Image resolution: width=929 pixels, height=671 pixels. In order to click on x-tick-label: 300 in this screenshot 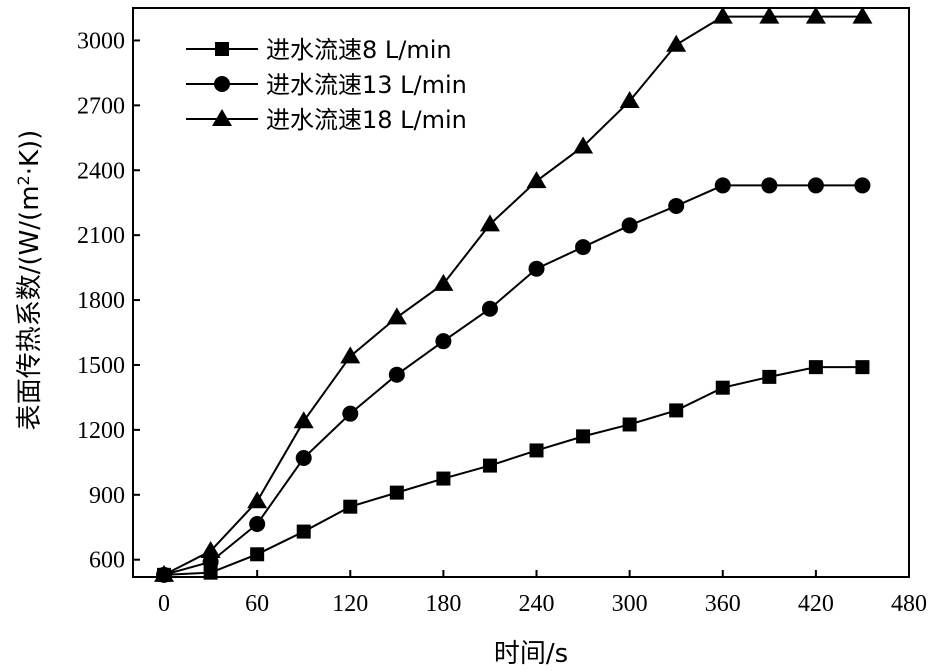, I will do `click(630, 604)`.